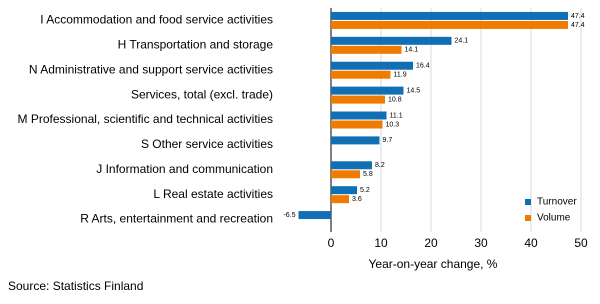  What do you see at coordinates (557, 202) in the screenshot?
I see `legend-label: Turnover` at bounding box center [557, 202].